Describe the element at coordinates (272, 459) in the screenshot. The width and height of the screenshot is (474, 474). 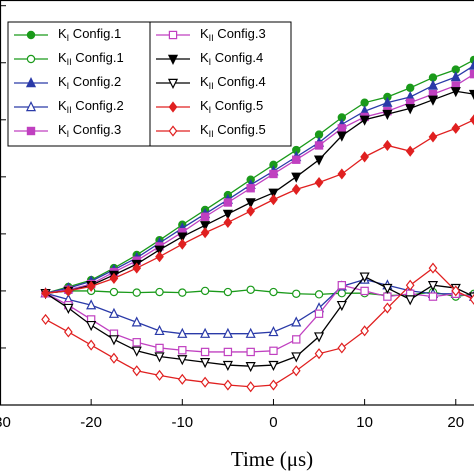
I see `x-axis-label: Time (μs)` at that location.